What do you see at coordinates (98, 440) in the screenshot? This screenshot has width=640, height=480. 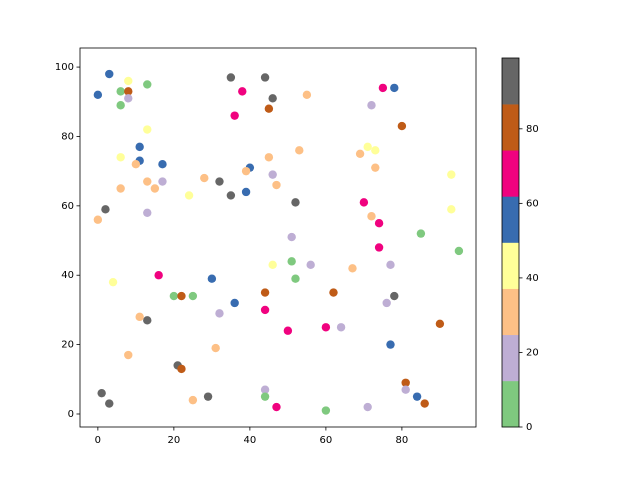 I see `x-tick-label: 0` at bounding box center [98, 440].